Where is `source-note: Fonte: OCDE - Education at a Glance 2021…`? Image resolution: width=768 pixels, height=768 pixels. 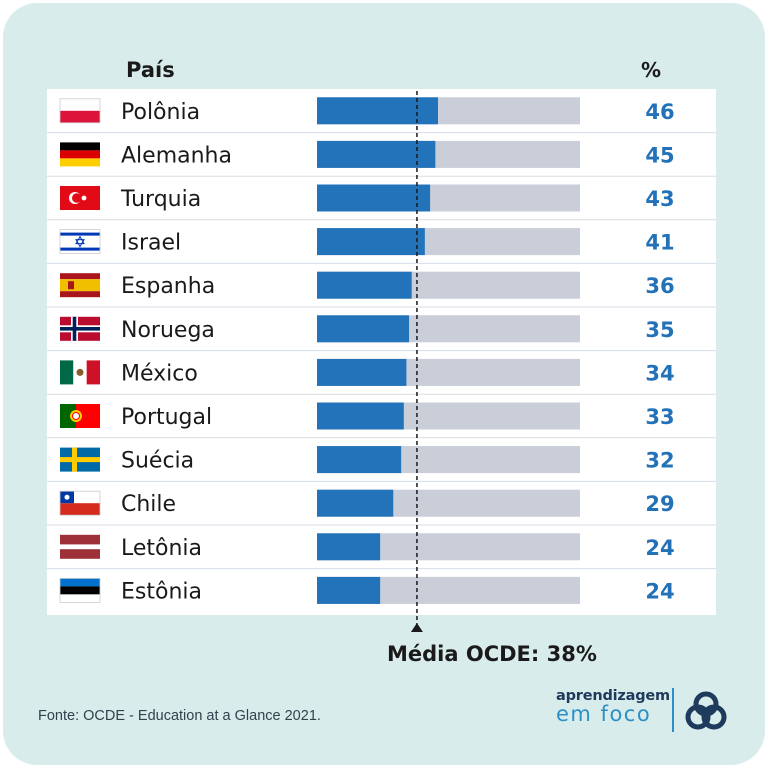
source-note: Fonte: OCDE - Education at a Glance 2021… is located at coordinates (179, 716).